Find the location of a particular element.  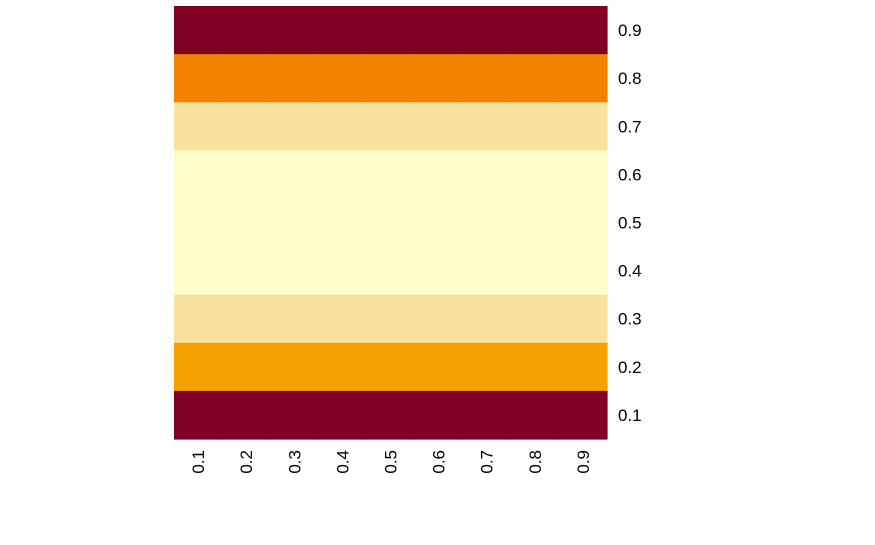

y-axis-tick-labels: 0.9 0.8 0.7 0.6 0.5 0.4 0.3 0.2 0.1 is located at coordinates (630, 223).